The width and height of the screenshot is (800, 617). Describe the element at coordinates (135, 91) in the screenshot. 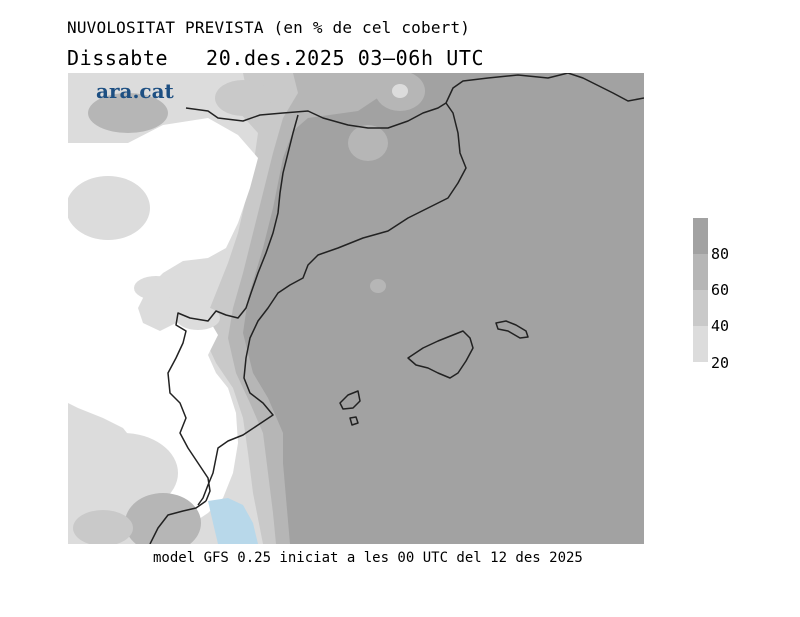

I see `ara-cat-logo: ara.cat` at that location.